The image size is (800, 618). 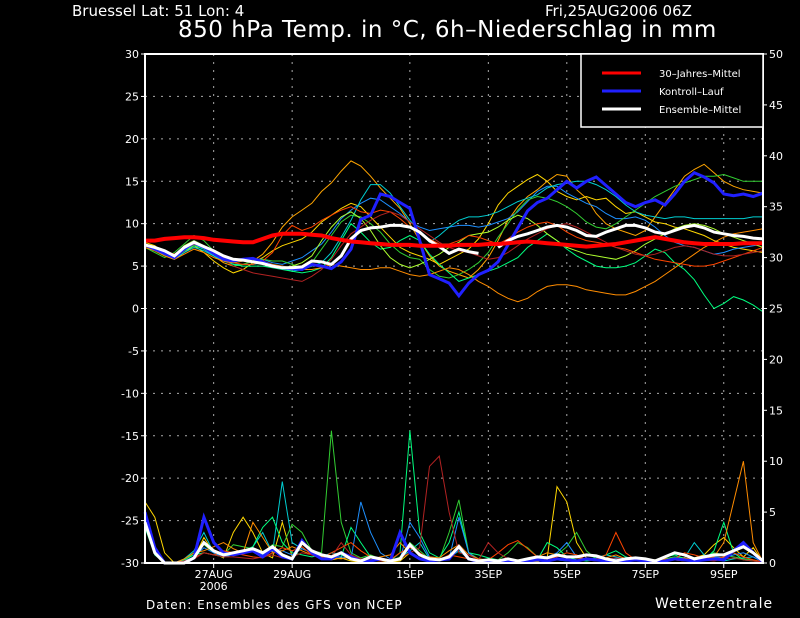 What do you see at coordinates (132, 96) in the screenshot?
I see `left-tick-label: 25` at bounding box center [132, 96].